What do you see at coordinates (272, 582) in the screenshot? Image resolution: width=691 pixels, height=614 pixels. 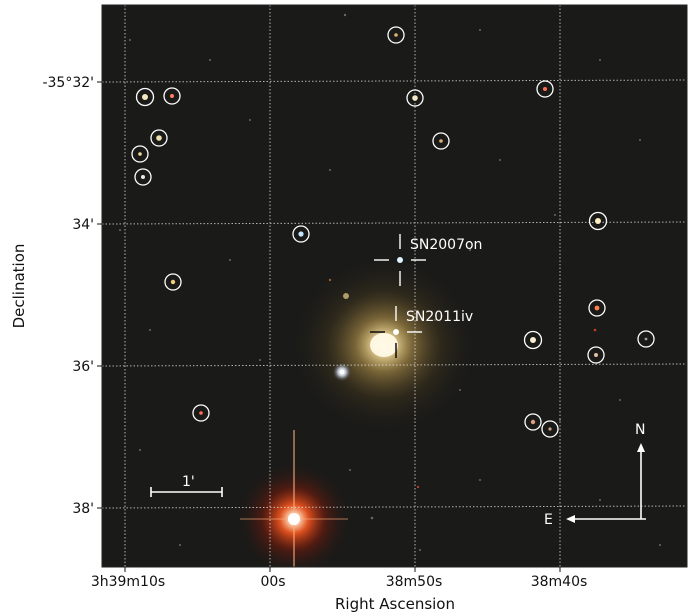 I see `x-tick-label: 00s` at bounding box center [272, 582].